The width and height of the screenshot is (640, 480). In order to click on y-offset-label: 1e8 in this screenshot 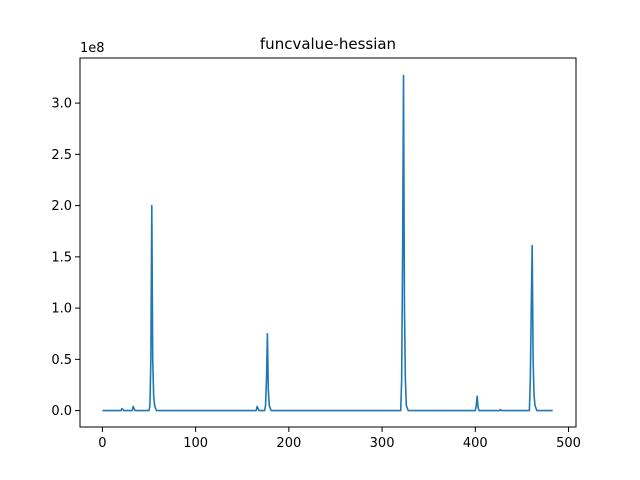, I will do `click(92, 48)`.